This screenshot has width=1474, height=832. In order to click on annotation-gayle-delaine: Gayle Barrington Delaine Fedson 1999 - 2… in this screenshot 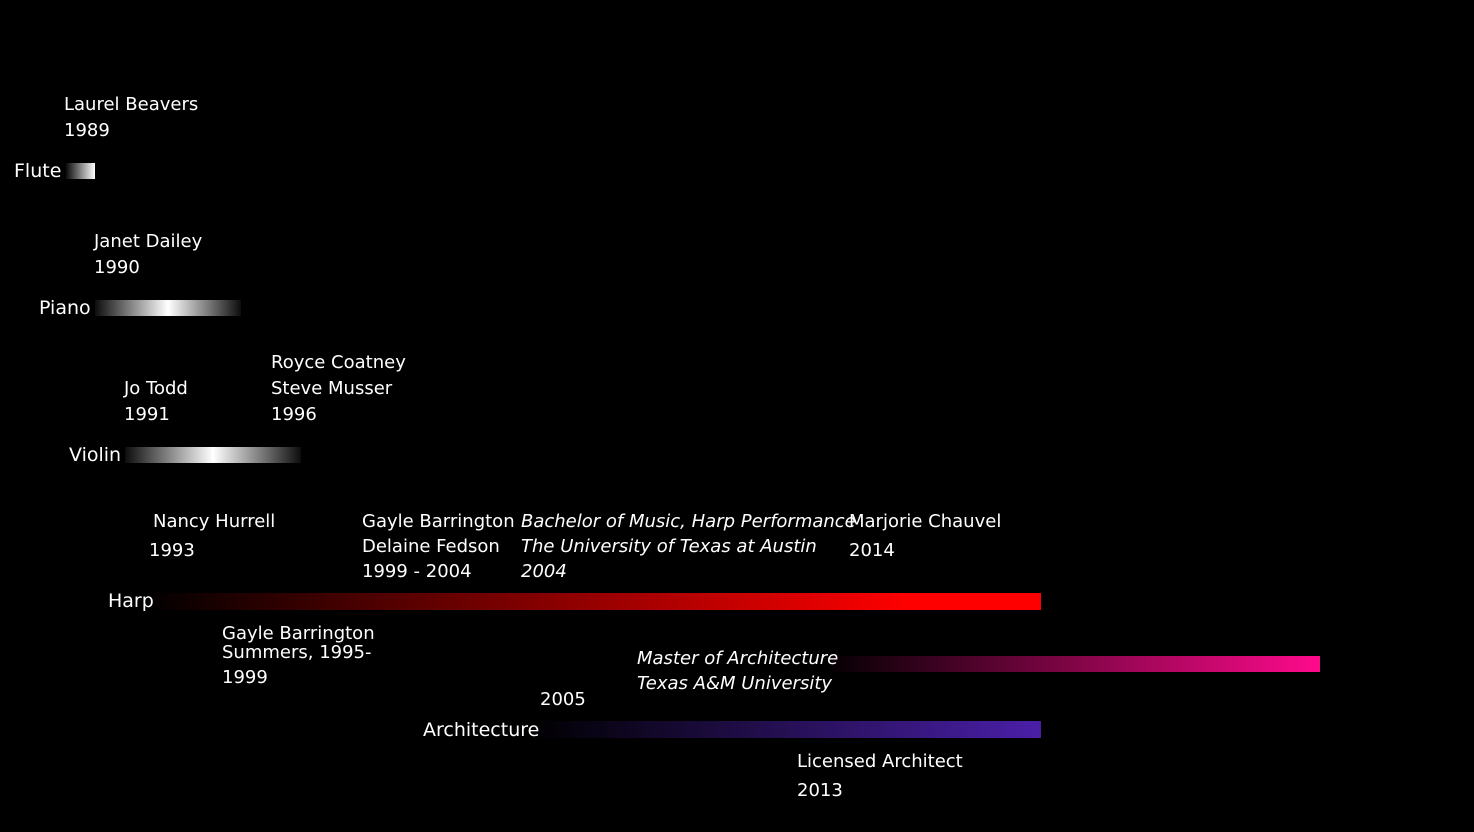, I will do `click(438, 546)`.